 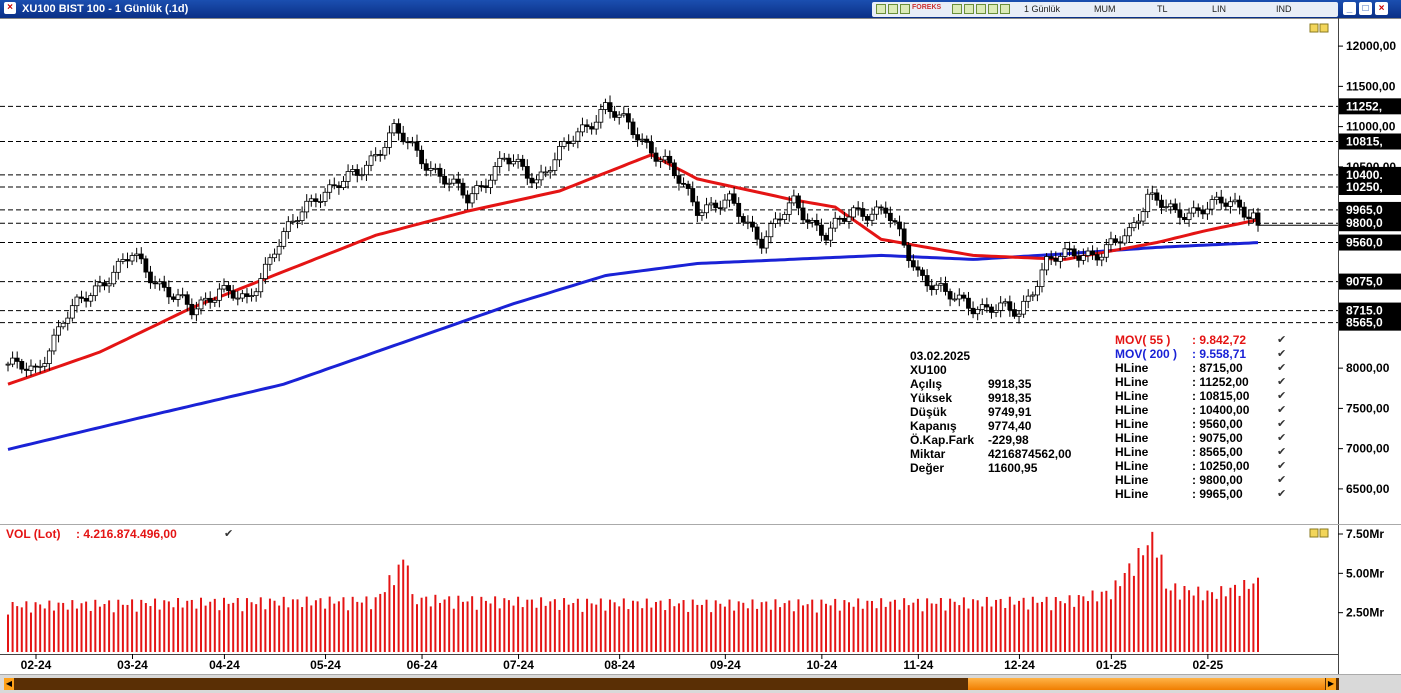 What do you see at coordinates (1162, 9) in the screenshot?
I see `currency-selector: TL` at bounding box center [1162, 9].